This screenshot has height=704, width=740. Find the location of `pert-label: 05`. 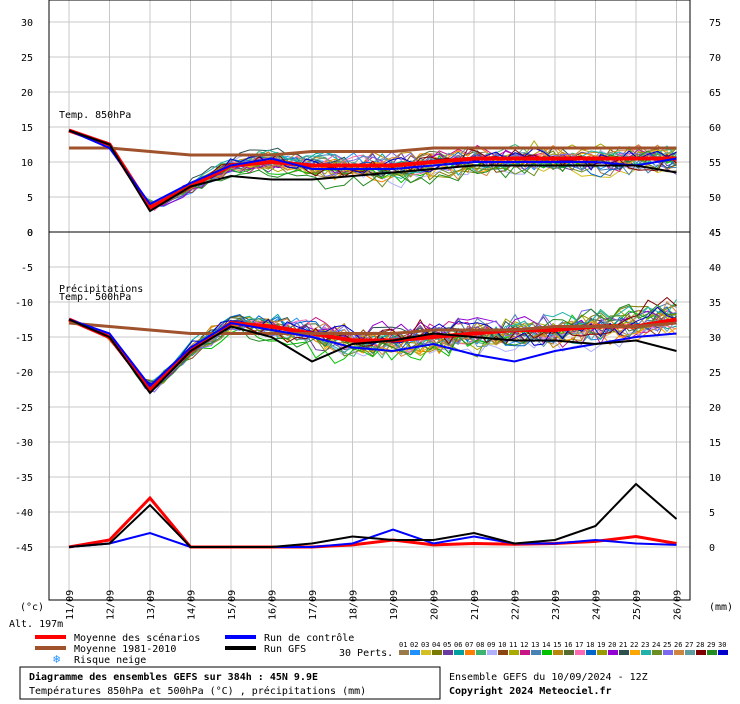

pert-label: 05 is located at coordinates (447, 645).